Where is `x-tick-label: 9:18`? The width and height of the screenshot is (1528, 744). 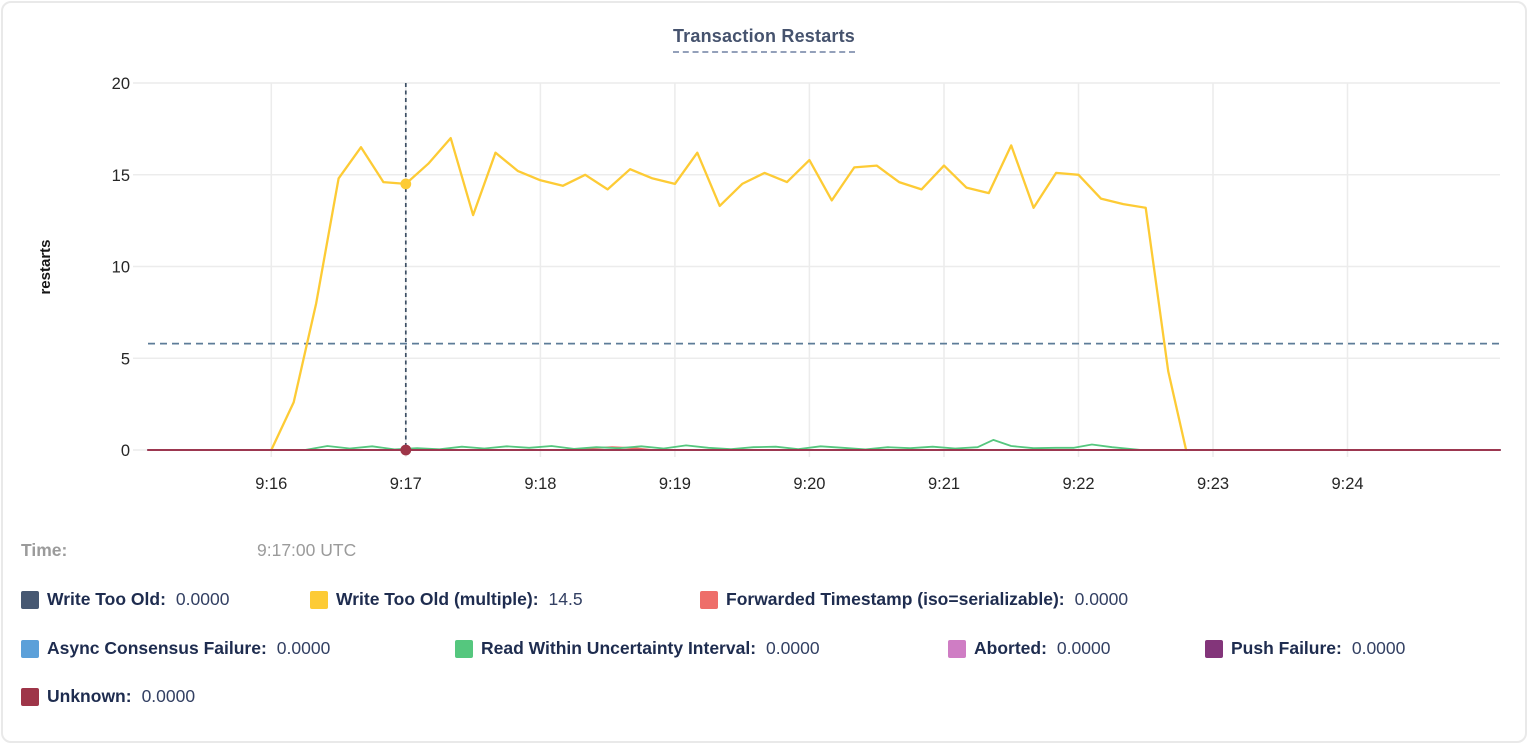
x-tick-label: 9:18 is located at coordinates (540, 484).